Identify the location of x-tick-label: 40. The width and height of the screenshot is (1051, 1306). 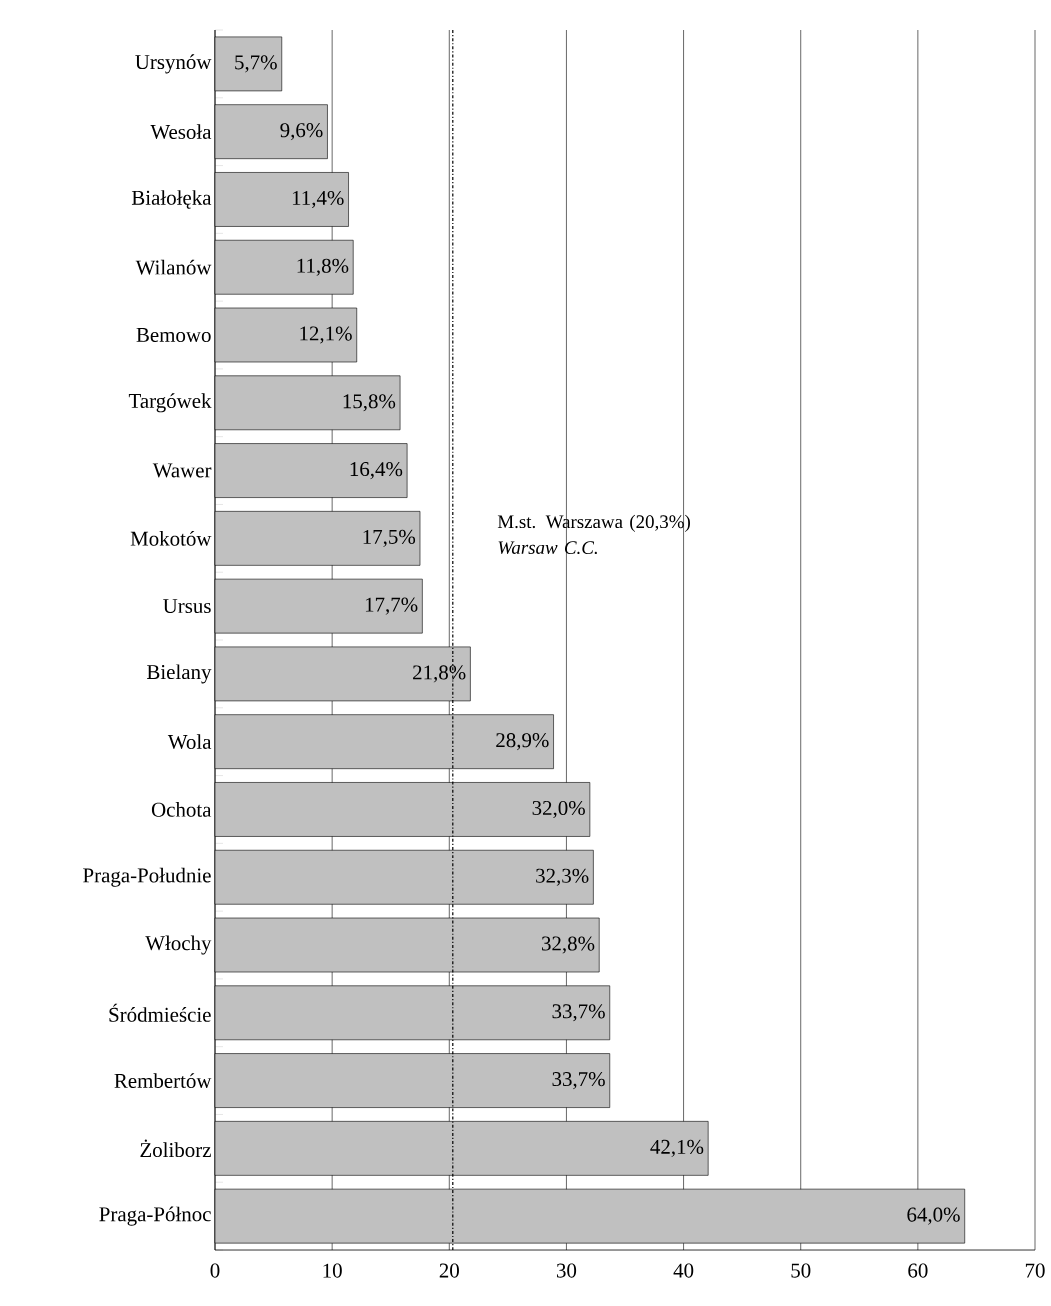
(683, 1270).